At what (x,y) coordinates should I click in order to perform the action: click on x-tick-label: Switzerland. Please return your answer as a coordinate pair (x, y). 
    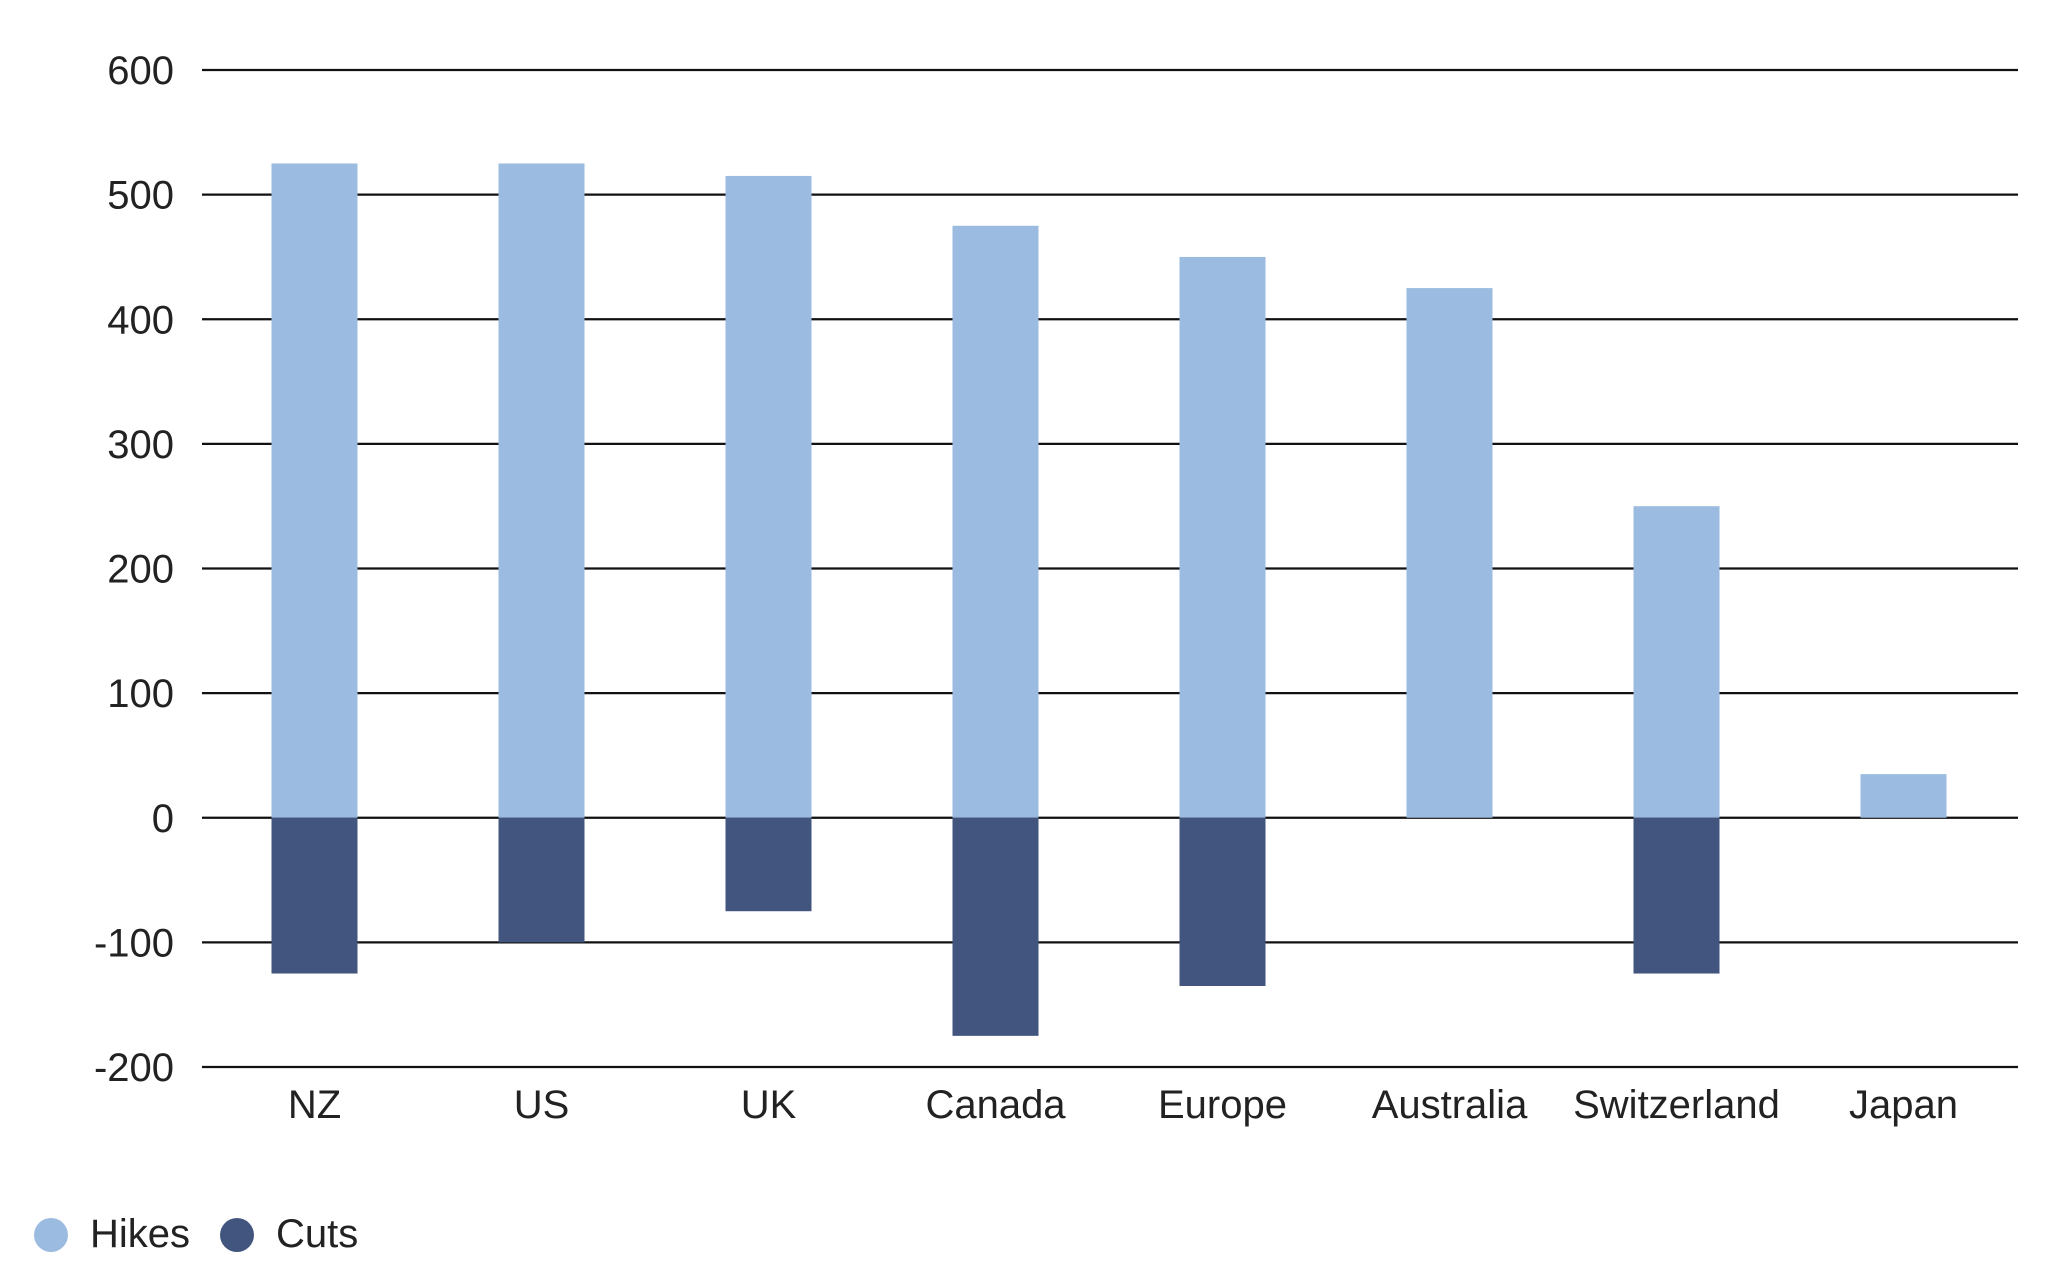
    Looking at the image, I should click on (1676, 1105).